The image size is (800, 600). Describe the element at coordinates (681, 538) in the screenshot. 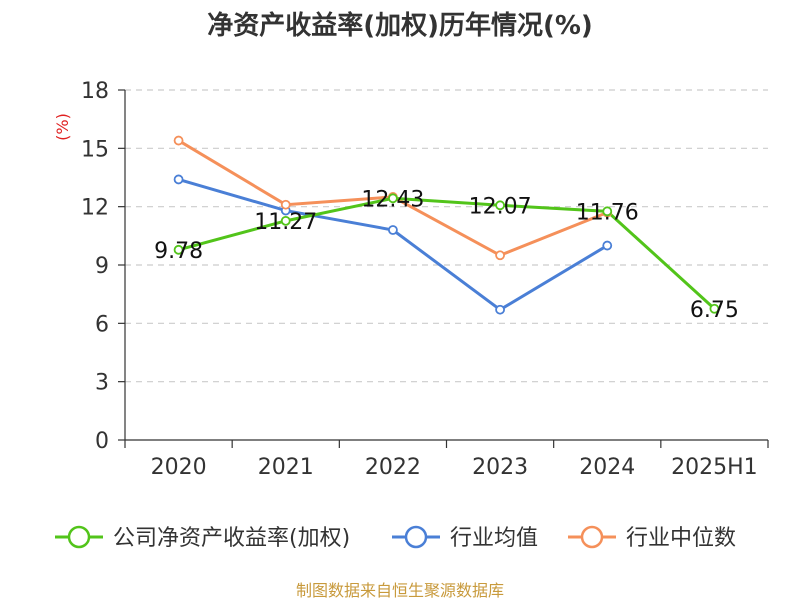

I see `legend-label: 行业中位数` at that location.